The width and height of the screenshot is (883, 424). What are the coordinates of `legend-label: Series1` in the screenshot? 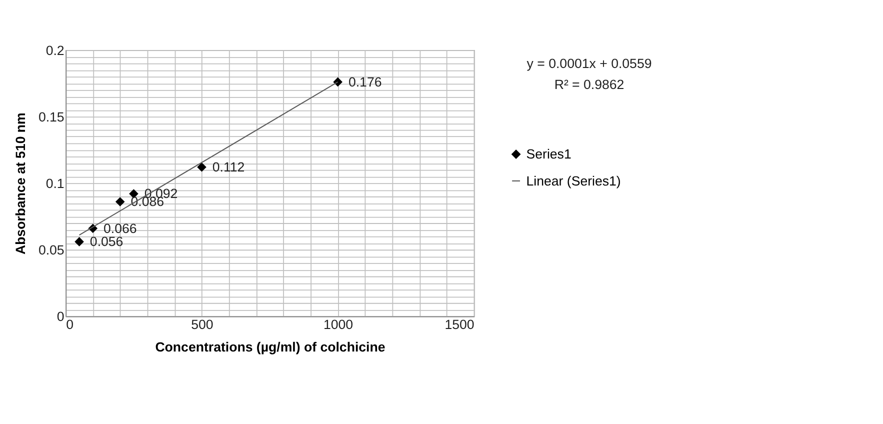 It's located at (549, 154).